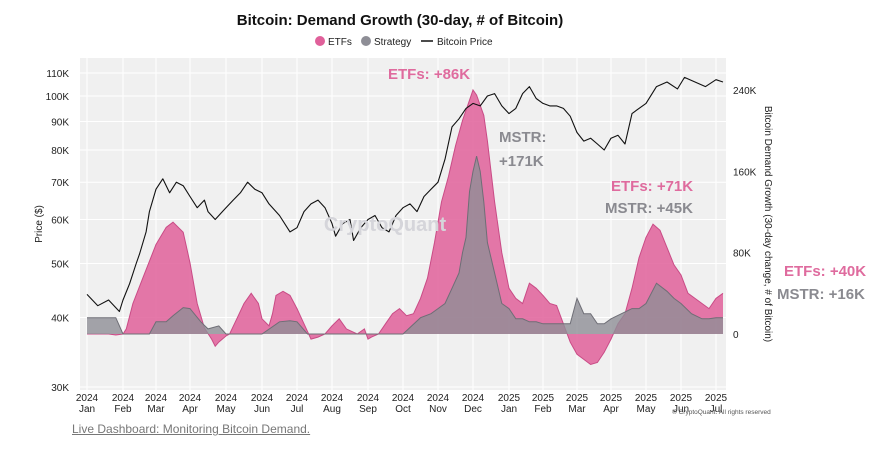 The image size is (891, 459). I want to click on annotation-mstr-171k: +171K, so click(521, 161).